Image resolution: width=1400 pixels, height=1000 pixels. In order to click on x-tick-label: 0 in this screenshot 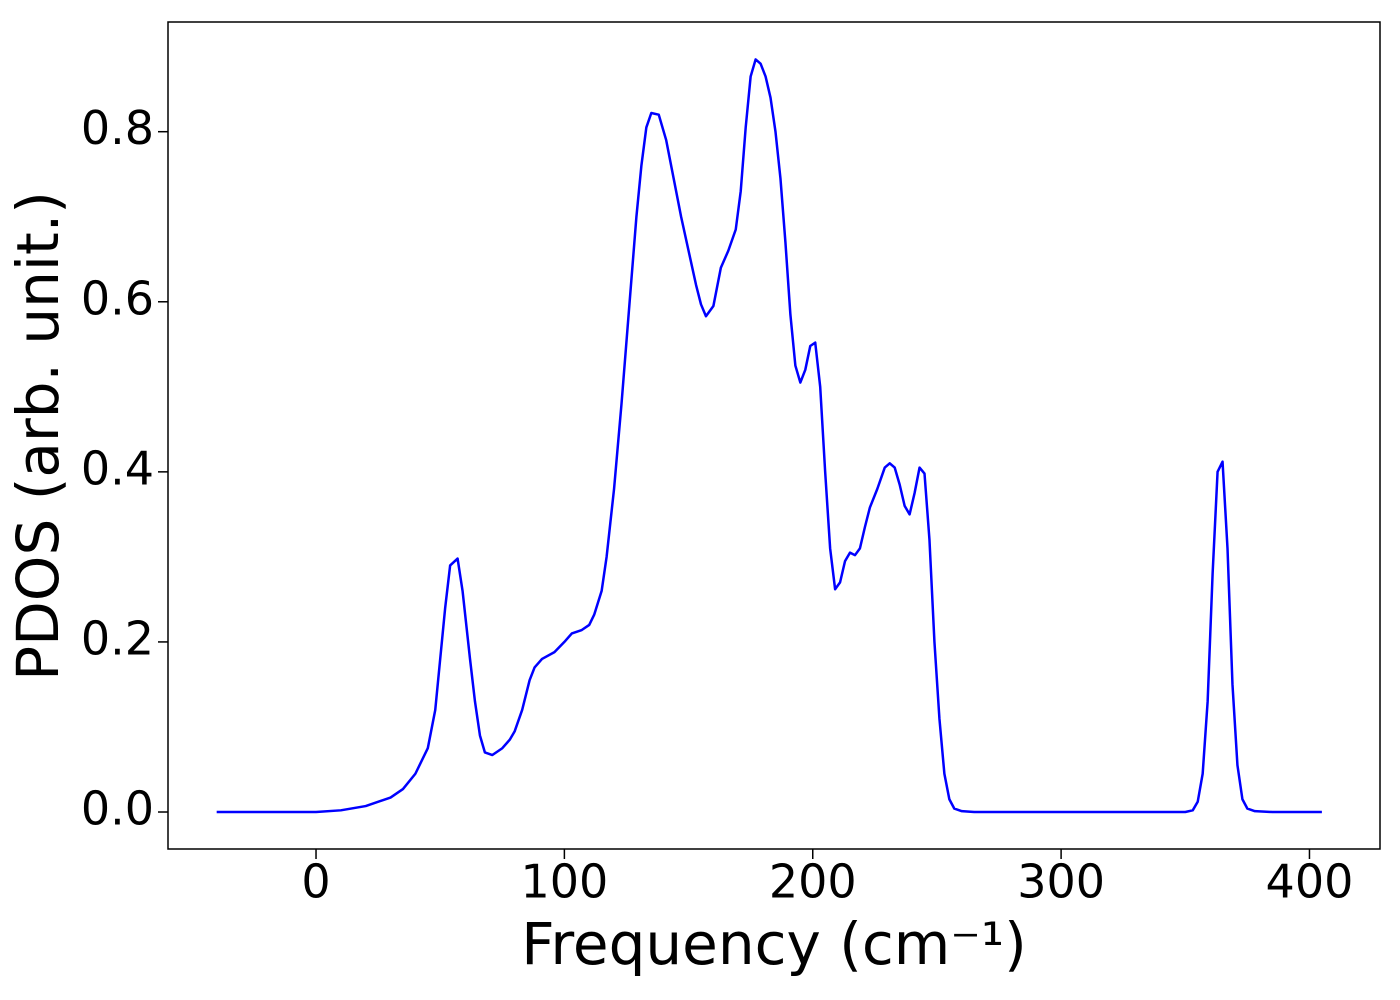, I will do `click(315, 882)`.